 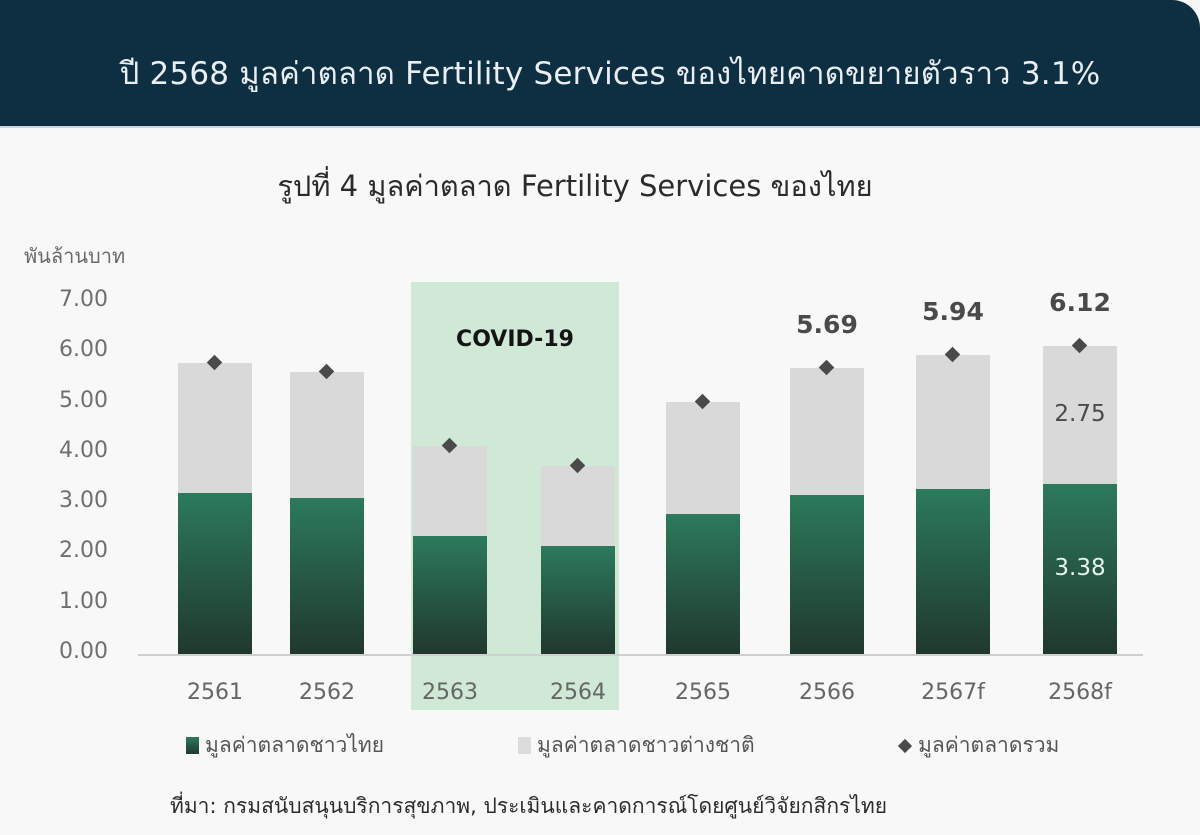 What do you see at coordinates (327, 692) in the screenshot?
I see `x-tick-label: 2562` at bounding box center [327, 692].